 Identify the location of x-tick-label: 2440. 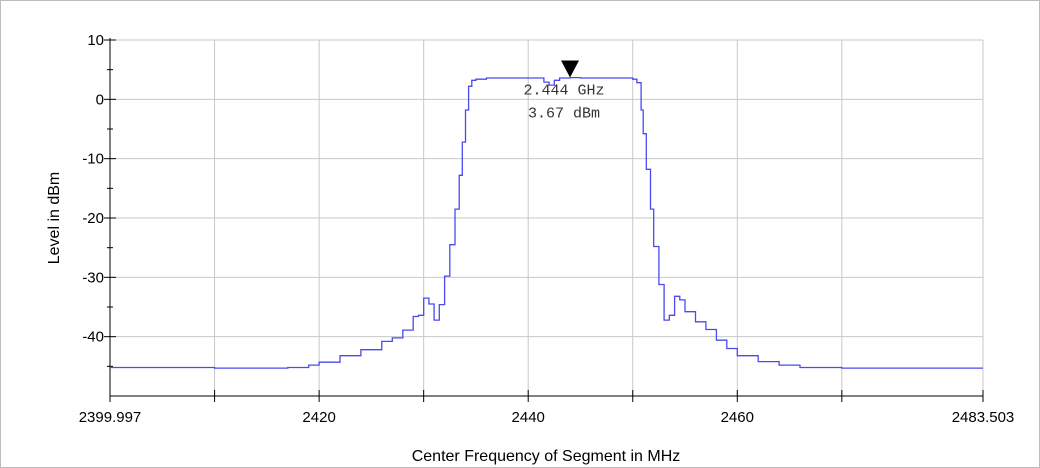
(528, 417).